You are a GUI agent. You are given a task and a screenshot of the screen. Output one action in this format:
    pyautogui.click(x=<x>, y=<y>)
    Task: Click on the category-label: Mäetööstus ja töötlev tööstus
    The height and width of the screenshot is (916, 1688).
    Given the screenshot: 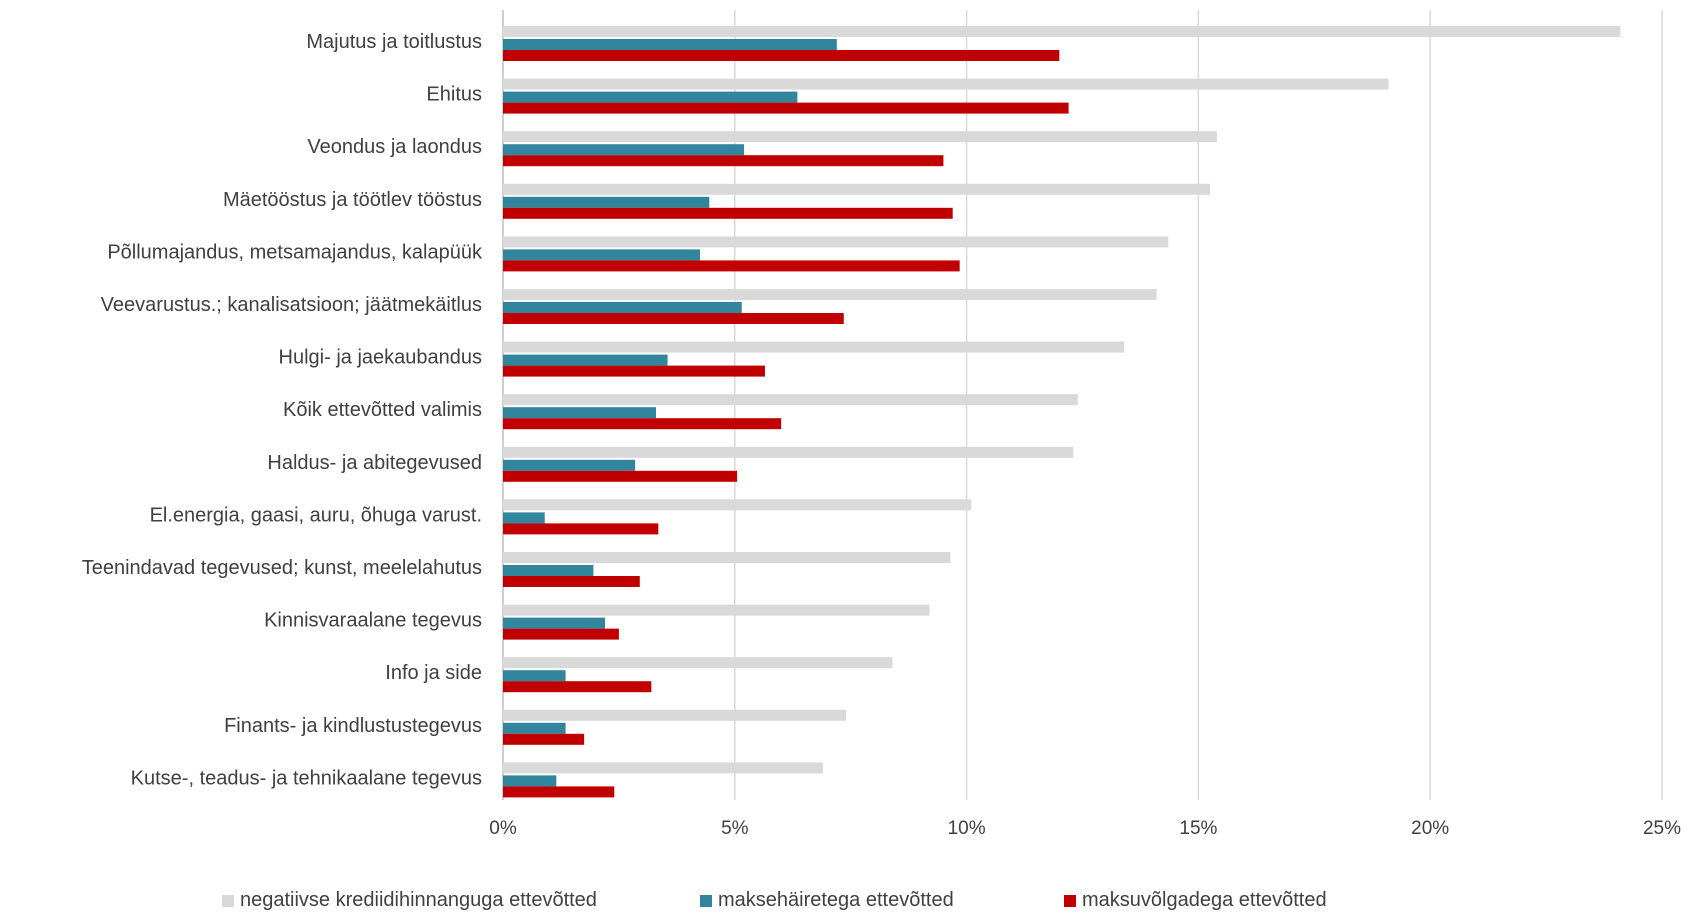 What is the action you would take?
    pyautogui.click(x=352, y=200)
    